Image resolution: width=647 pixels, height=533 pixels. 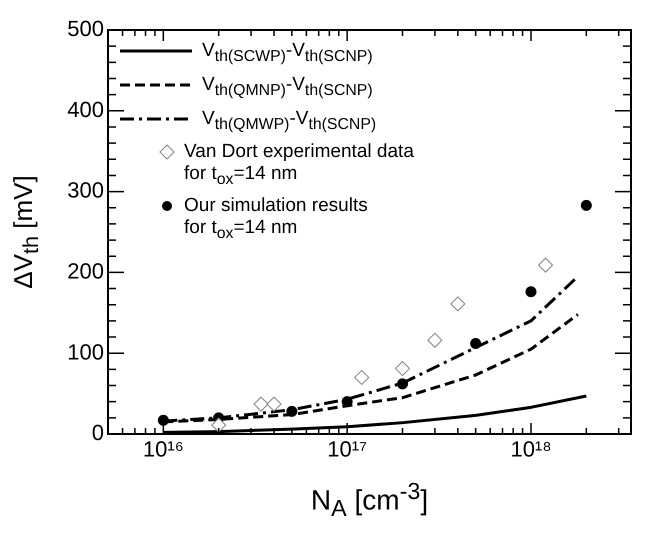 What do you see at coordinates (287, 53) in the screenshot?
I see `legend-label: V$_{th(SCWP)}$-V$_{th(SCNP)}$` at bounding box center [287, 53].